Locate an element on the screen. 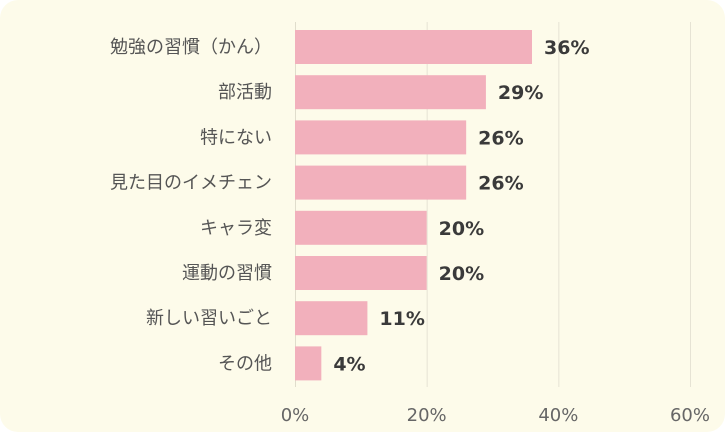  category-label: その他 is located at coordinates (245, 363).